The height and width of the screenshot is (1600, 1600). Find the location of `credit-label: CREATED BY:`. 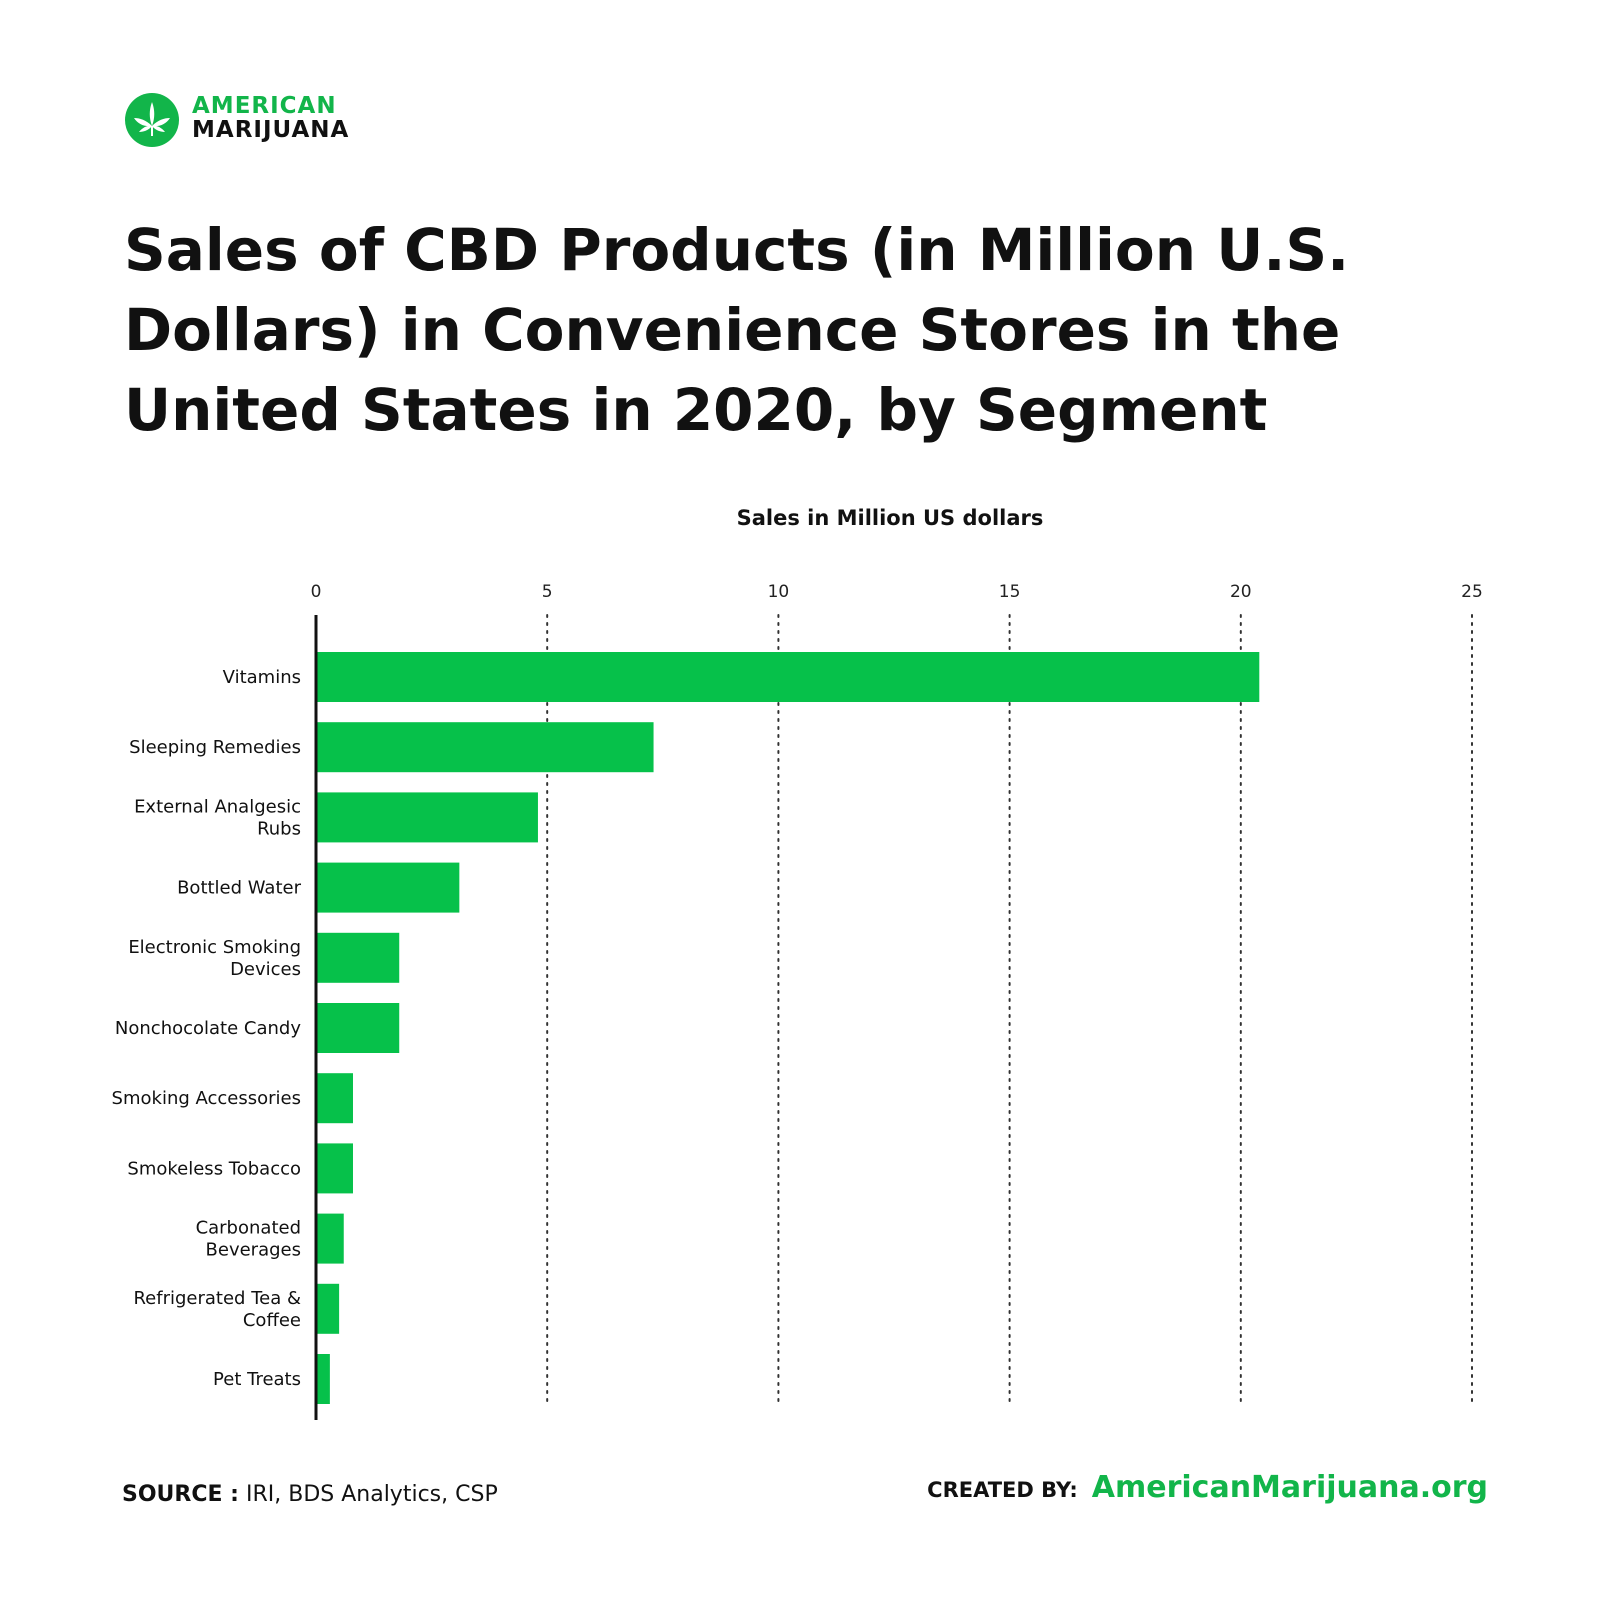

credit-label: CREATED BY: is located at coordinates (1002, 1490).